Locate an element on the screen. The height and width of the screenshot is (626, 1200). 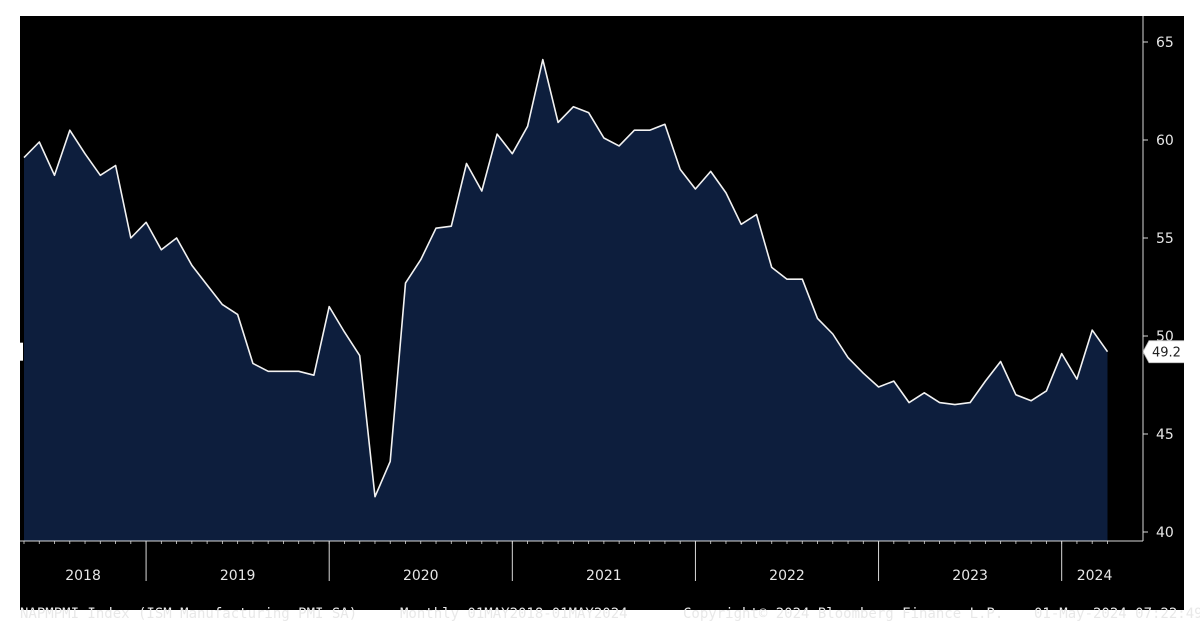
y-tick-label: 55 is located at coordinates (1165, 239).